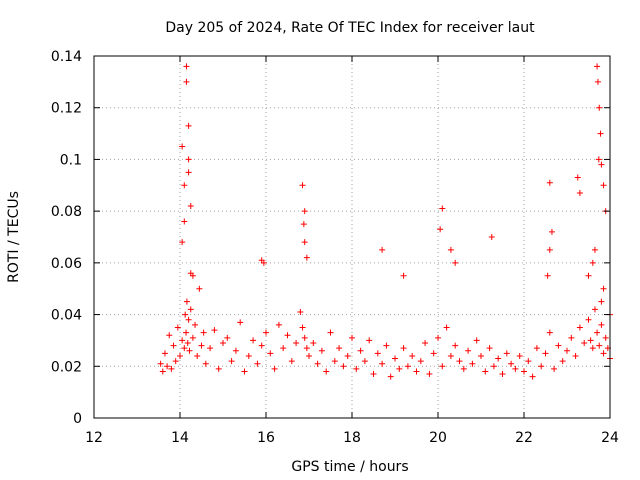  Describe the element at coordinates (66, 316) in the screenshot. I see `y-tick-label: 0.04` at that location.